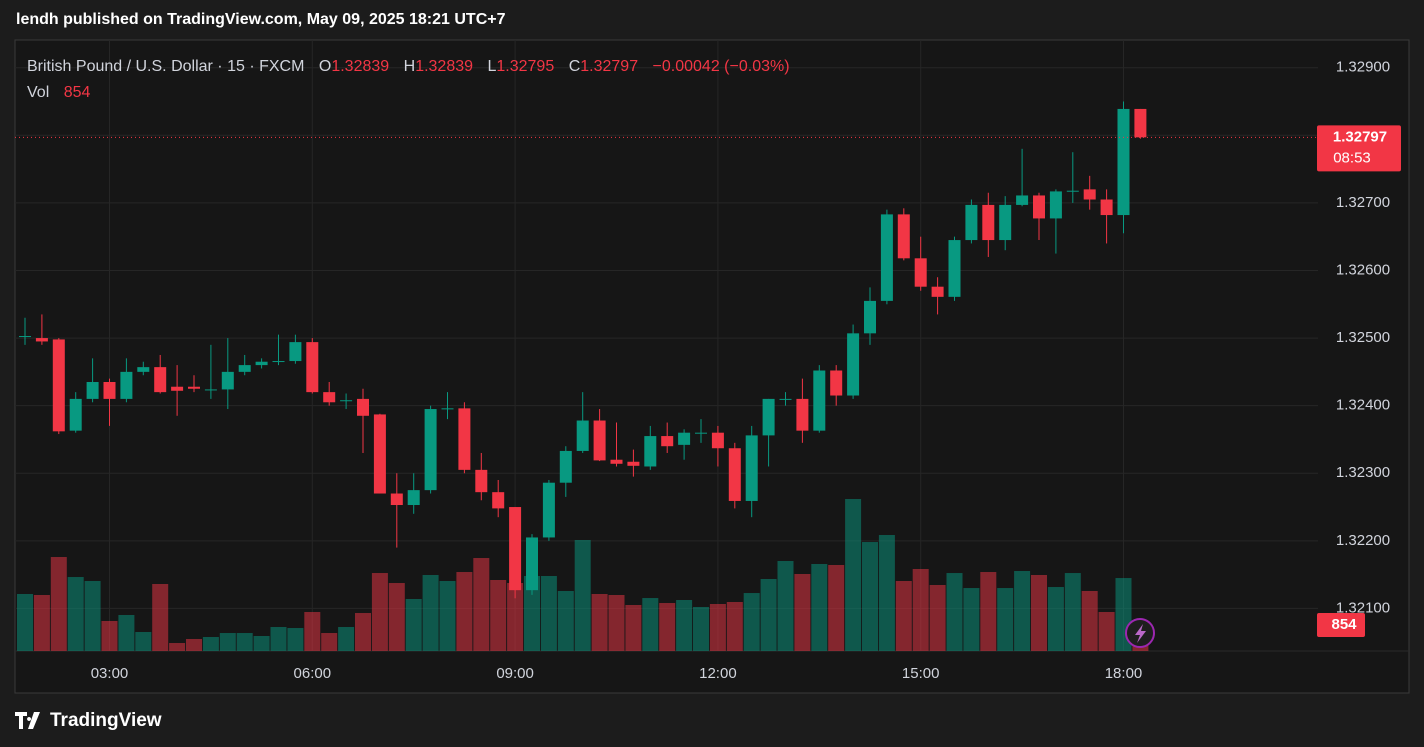 Image resolution: width=1424 pixels, height=747 pixels. Describe the element at coordinates (1363, 202) in the screenshot. I see `y-tick-label: 1.32700` at that location.